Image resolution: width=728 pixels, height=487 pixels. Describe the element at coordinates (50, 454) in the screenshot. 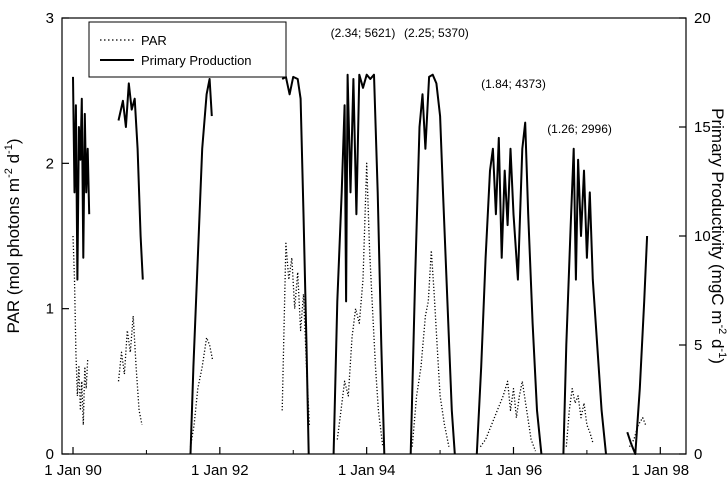

I see `y-left-tick-label: 0` at that location.